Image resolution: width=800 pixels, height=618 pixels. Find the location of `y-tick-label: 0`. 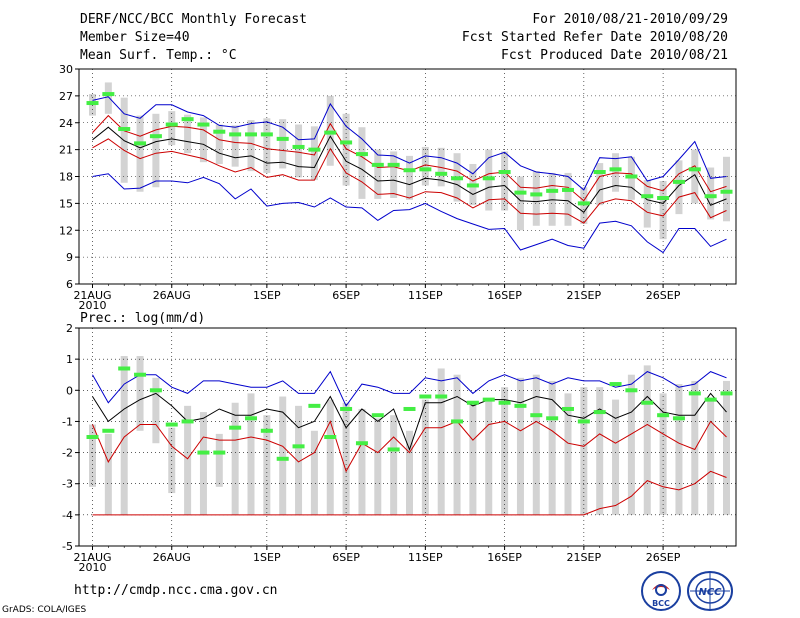

y-tick-label: 0 is located at coordinates (69, 390).